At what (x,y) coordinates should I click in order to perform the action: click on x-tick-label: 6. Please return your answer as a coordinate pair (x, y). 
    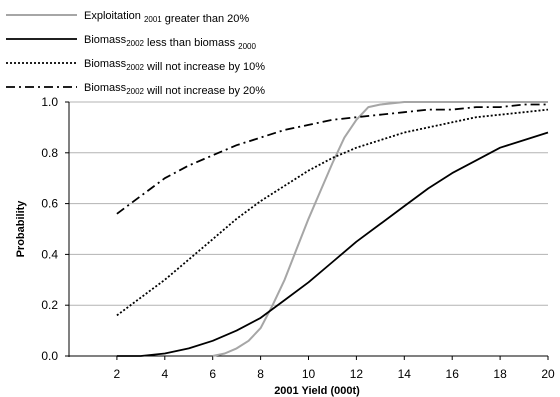
    Looking at the image, I should click on (212, 374).